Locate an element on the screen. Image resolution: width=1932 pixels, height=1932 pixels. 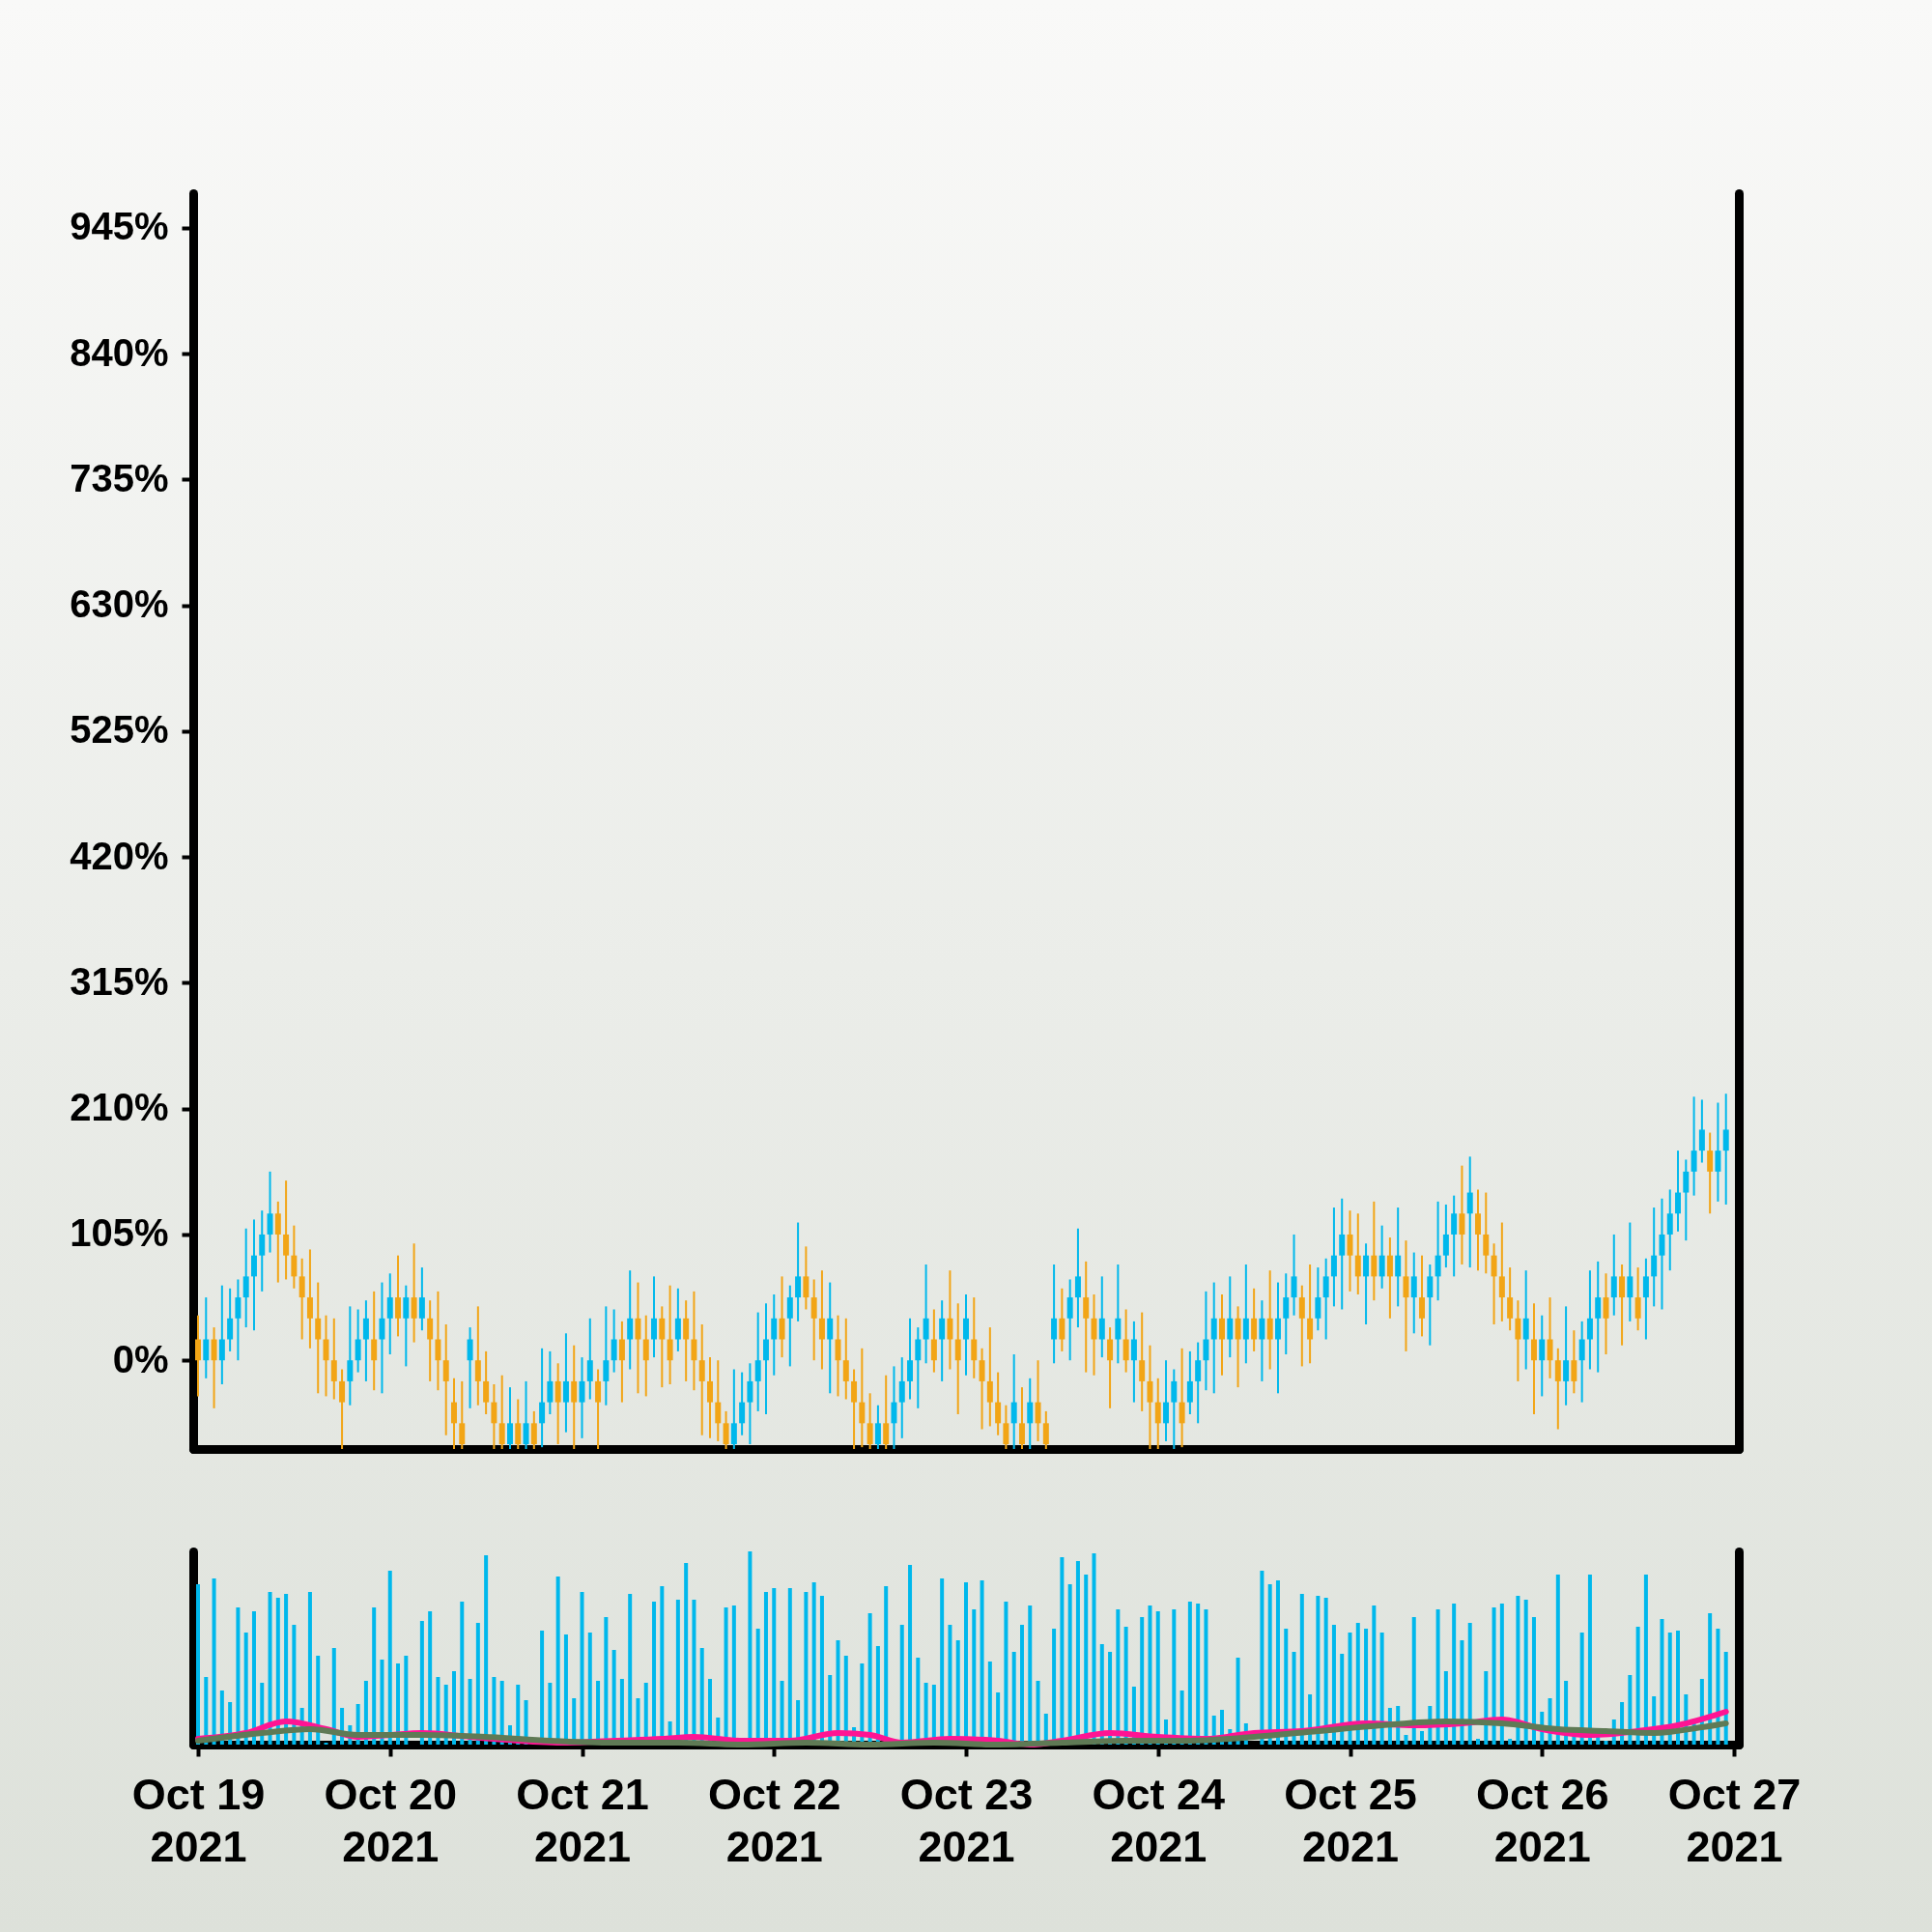
y-tick-label: 630% is located at coordinates (119, 604).